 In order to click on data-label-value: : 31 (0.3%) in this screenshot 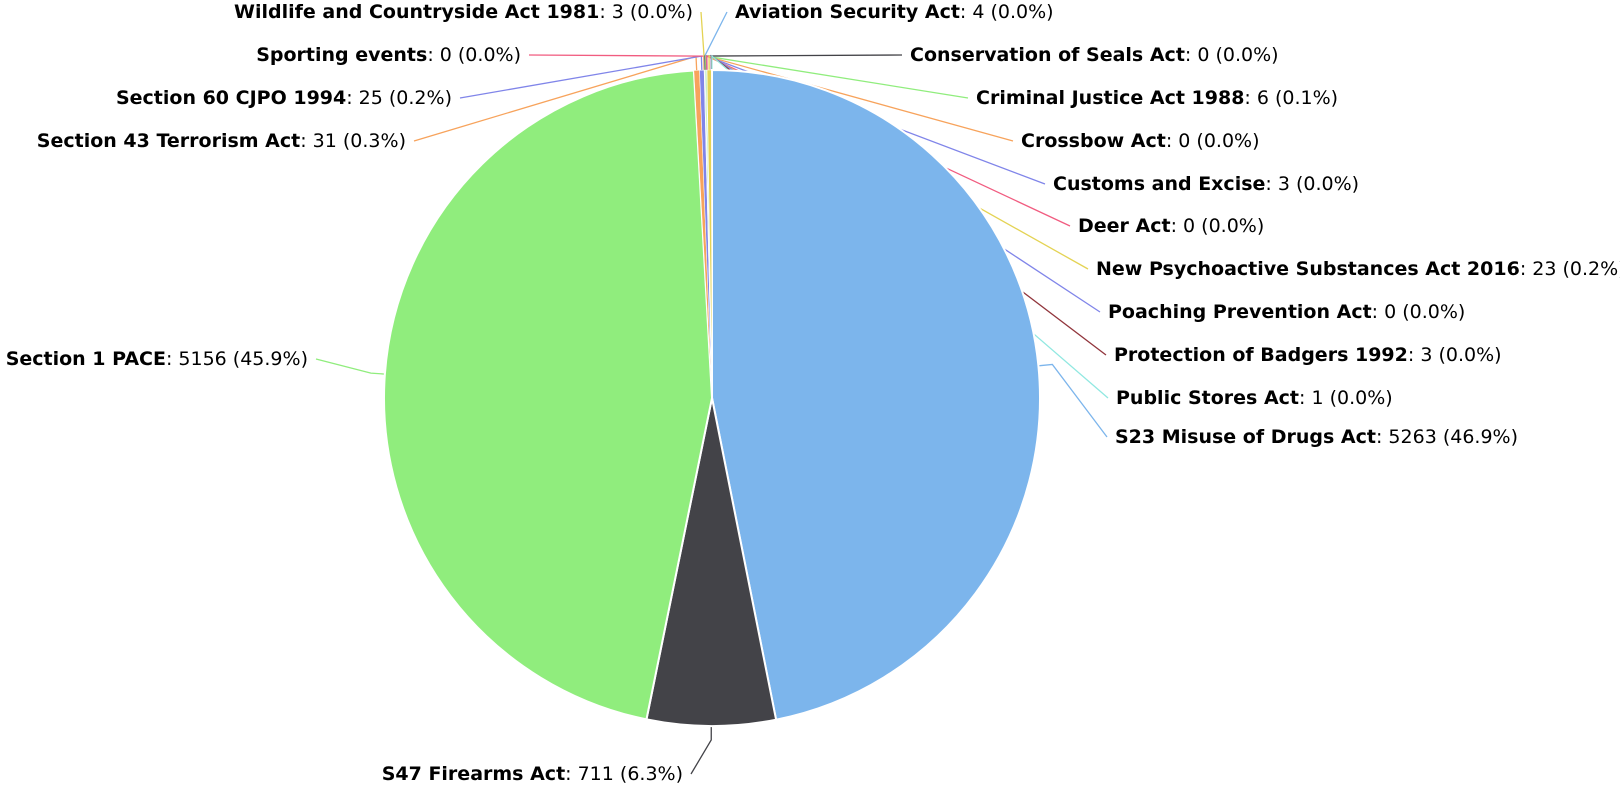, I will do `click(353, 141)`.